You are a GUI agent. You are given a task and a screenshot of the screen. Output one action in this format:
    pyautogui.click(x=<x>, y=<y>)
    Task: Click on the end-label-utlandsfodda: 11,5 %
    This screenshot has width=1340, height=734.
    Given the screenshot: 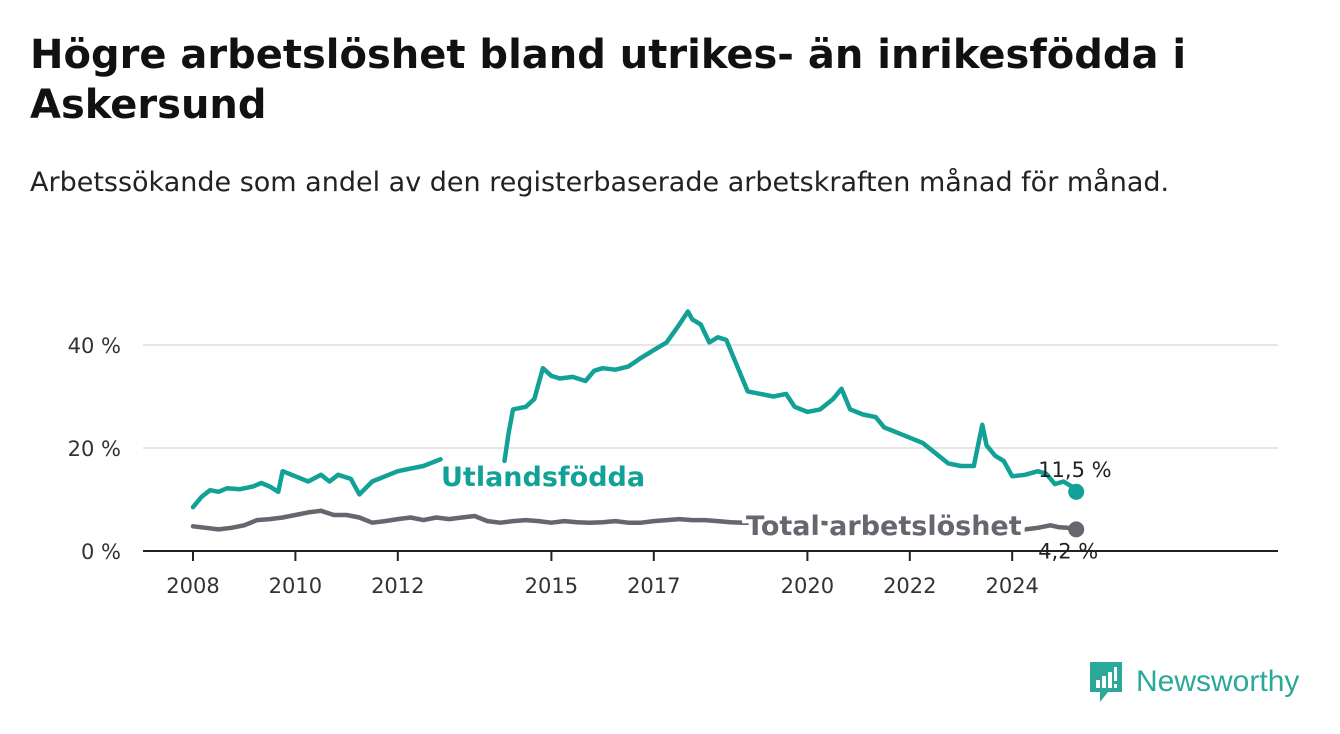 What is the action you would take?
    pyautogui.click(x=1074, y=470)
    